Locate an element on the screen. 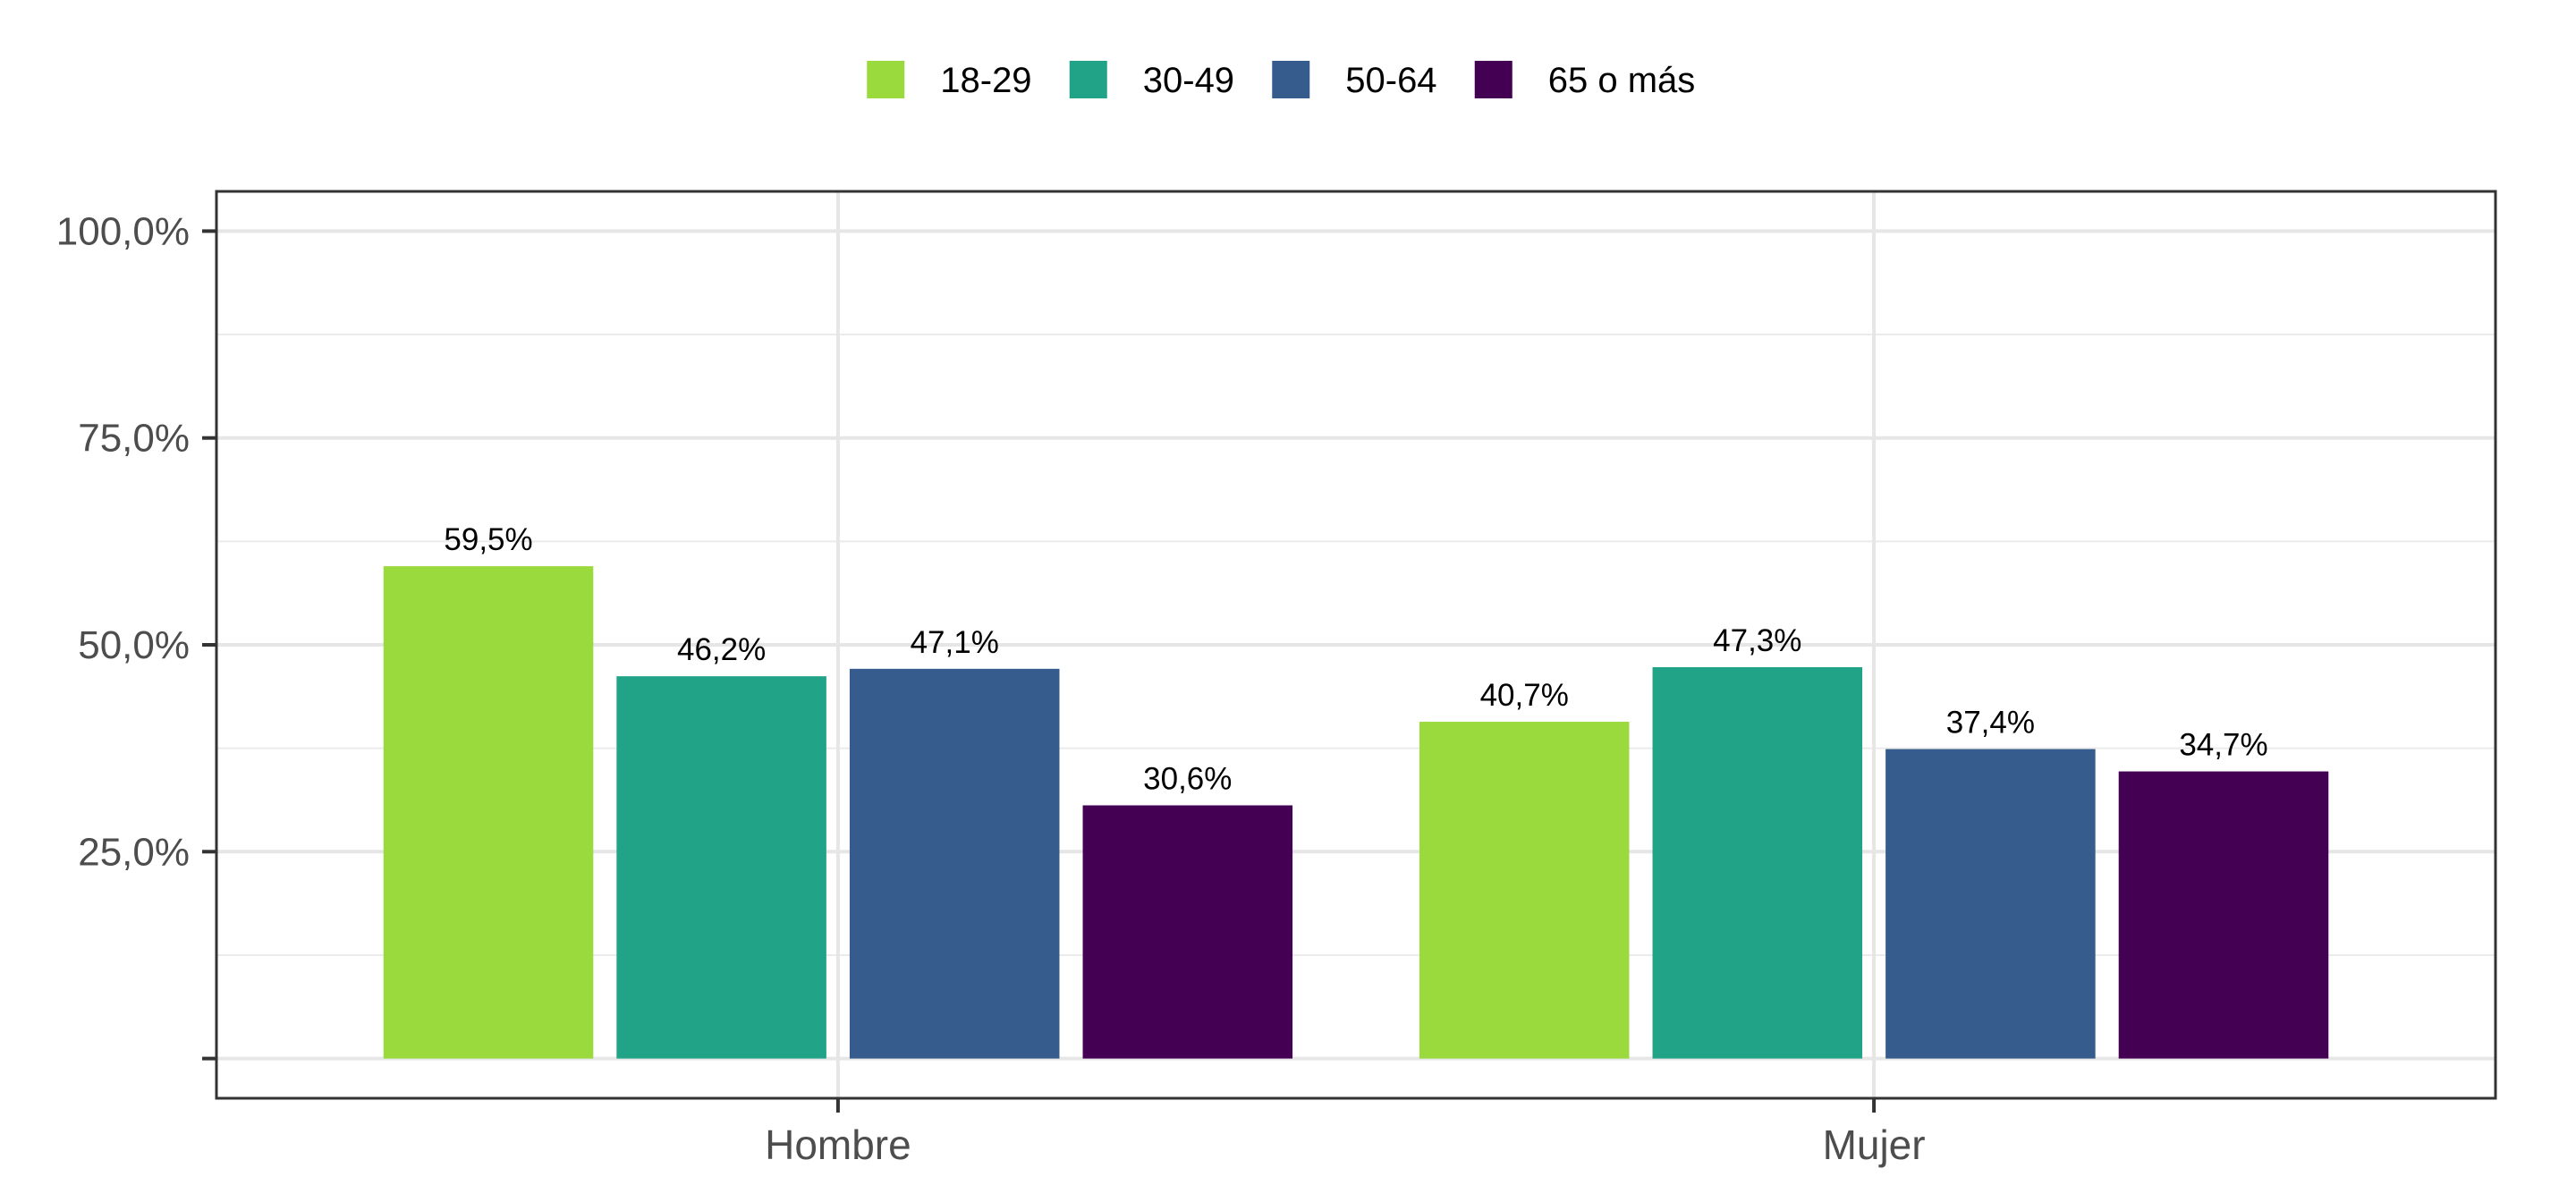 This screenshot has width=2576, height=1202. data-label: 46,2% is located at coordinates (721, 649).